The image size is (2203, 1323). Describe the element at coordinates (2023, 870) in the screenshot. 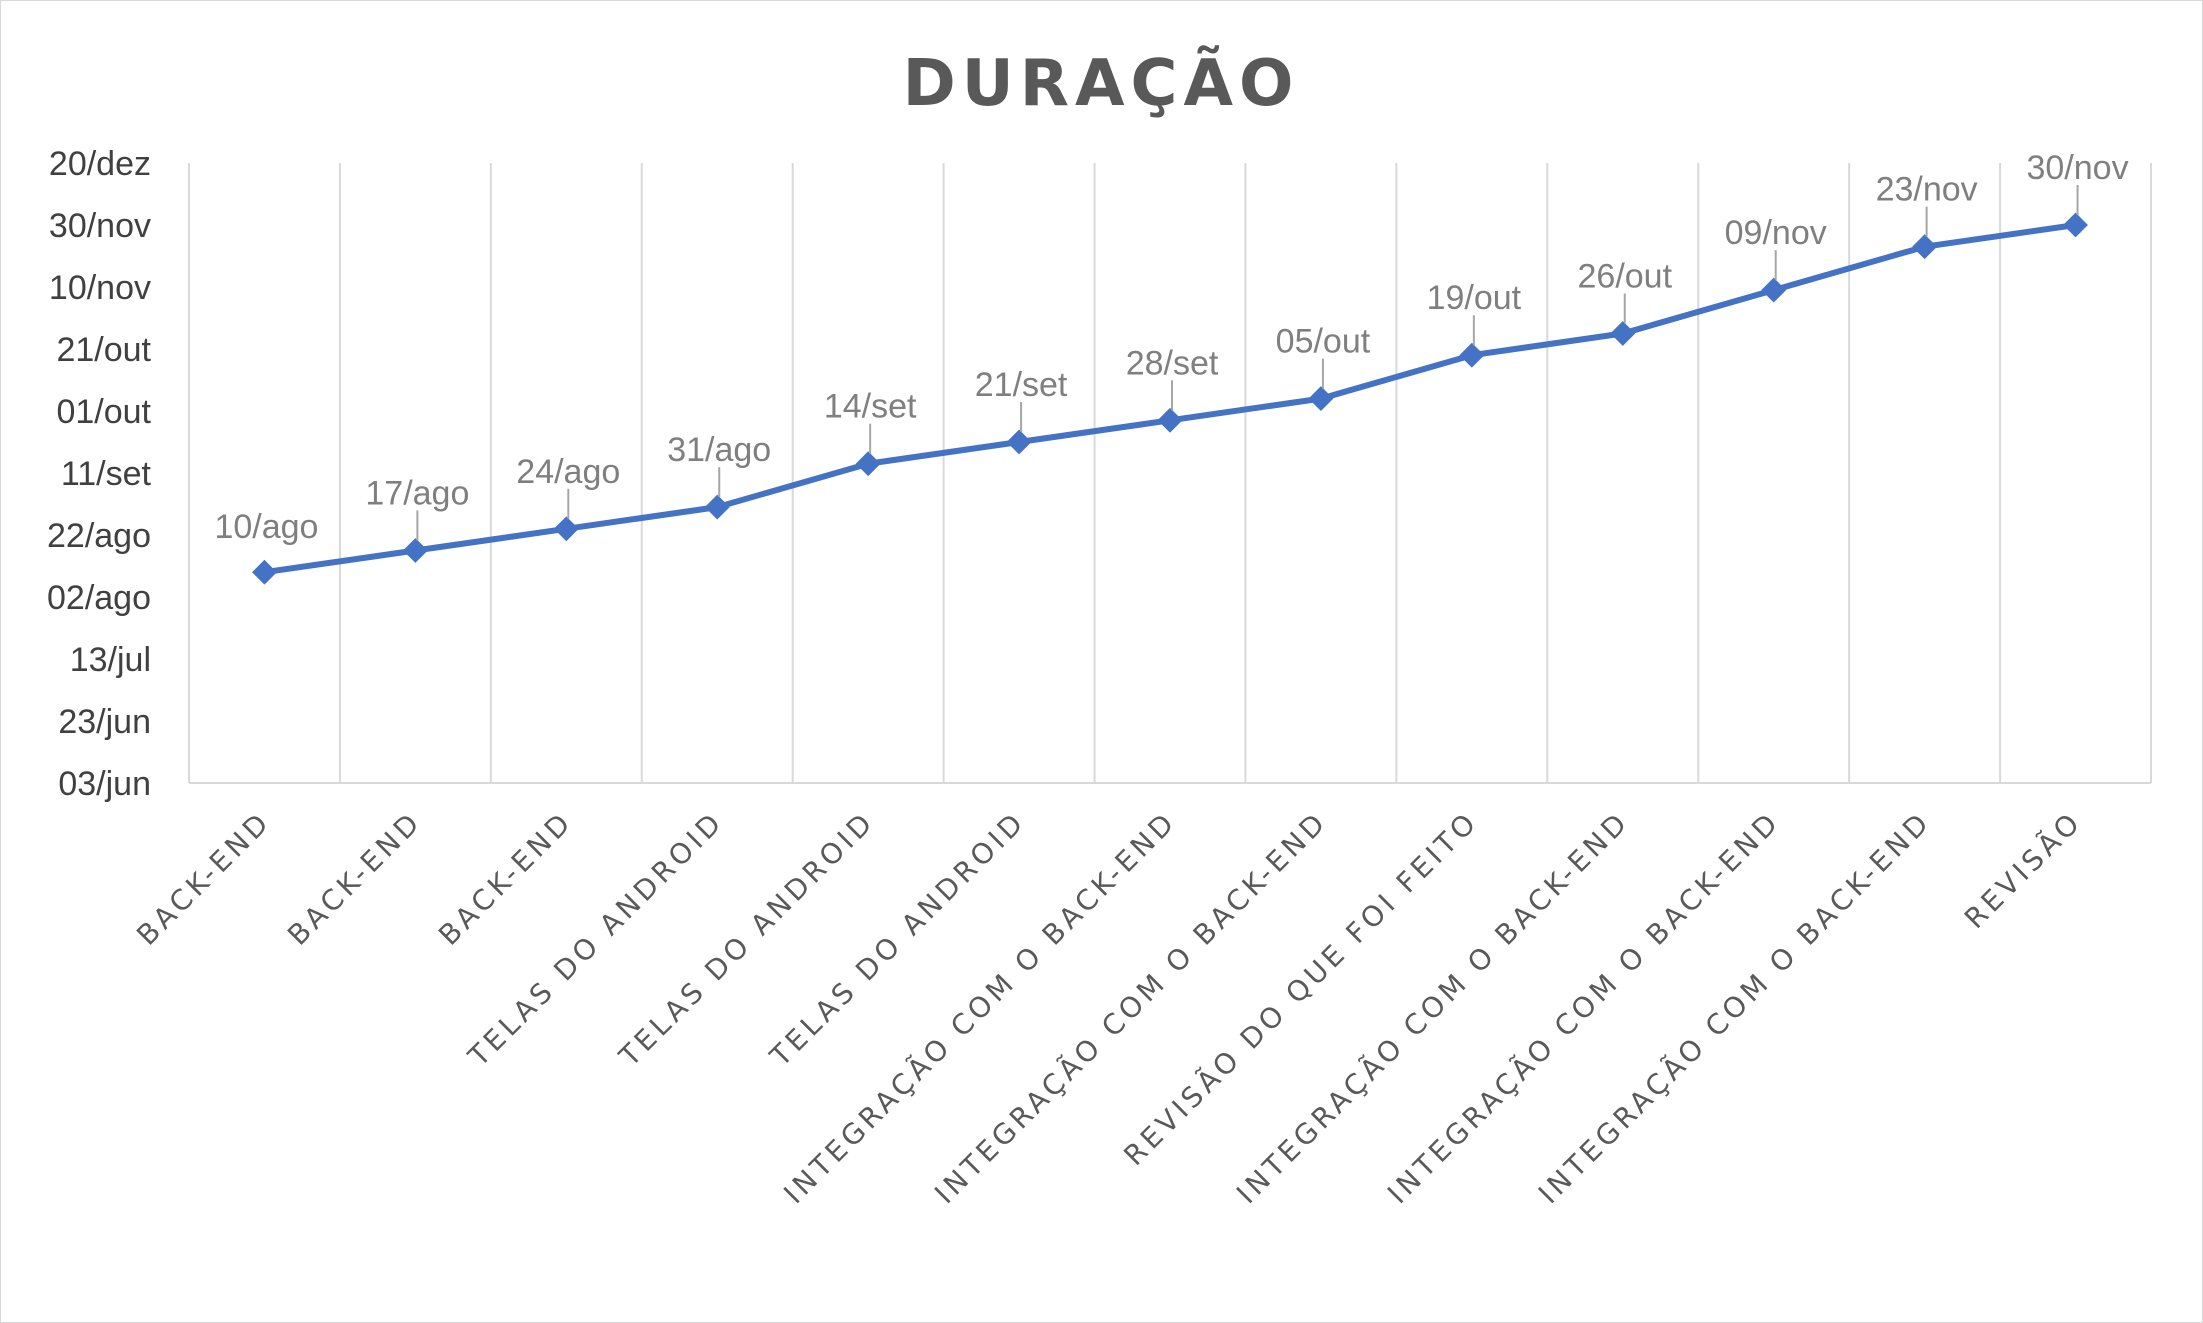

I see `x-tick-label-12: REVISÃO` at that location.